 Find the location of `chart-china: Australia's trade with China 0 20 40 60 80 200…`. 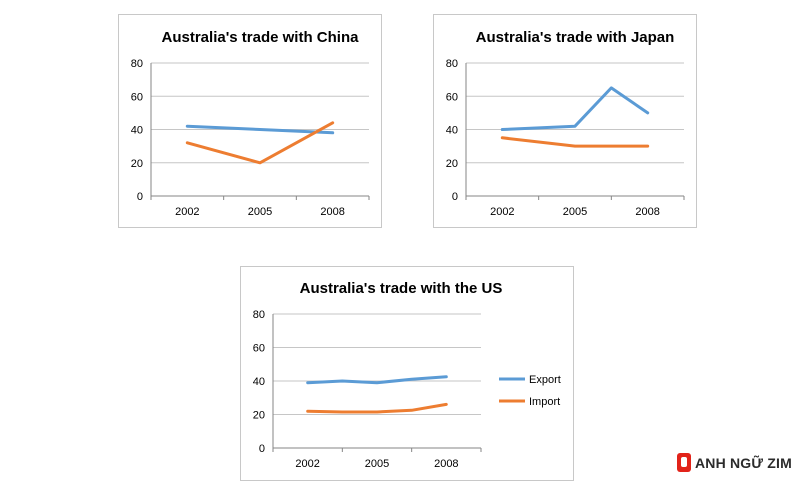

chart-china: Australia's trade with China 0 20 40 60 80 200… is located at coordinates (250, 121).